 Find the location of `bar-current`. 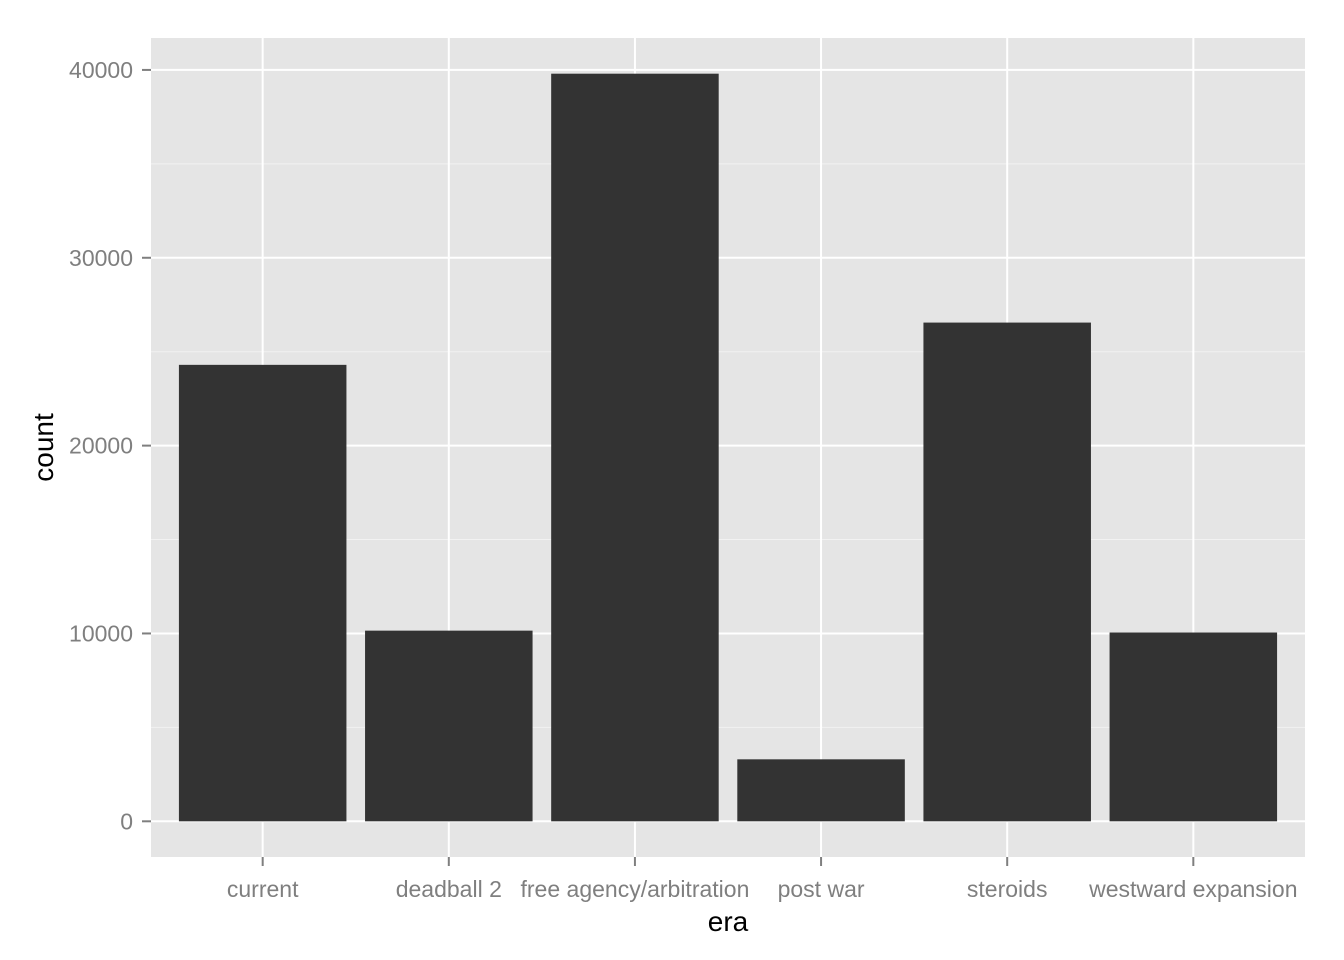

bar-current is located at coordinates (262, 593).